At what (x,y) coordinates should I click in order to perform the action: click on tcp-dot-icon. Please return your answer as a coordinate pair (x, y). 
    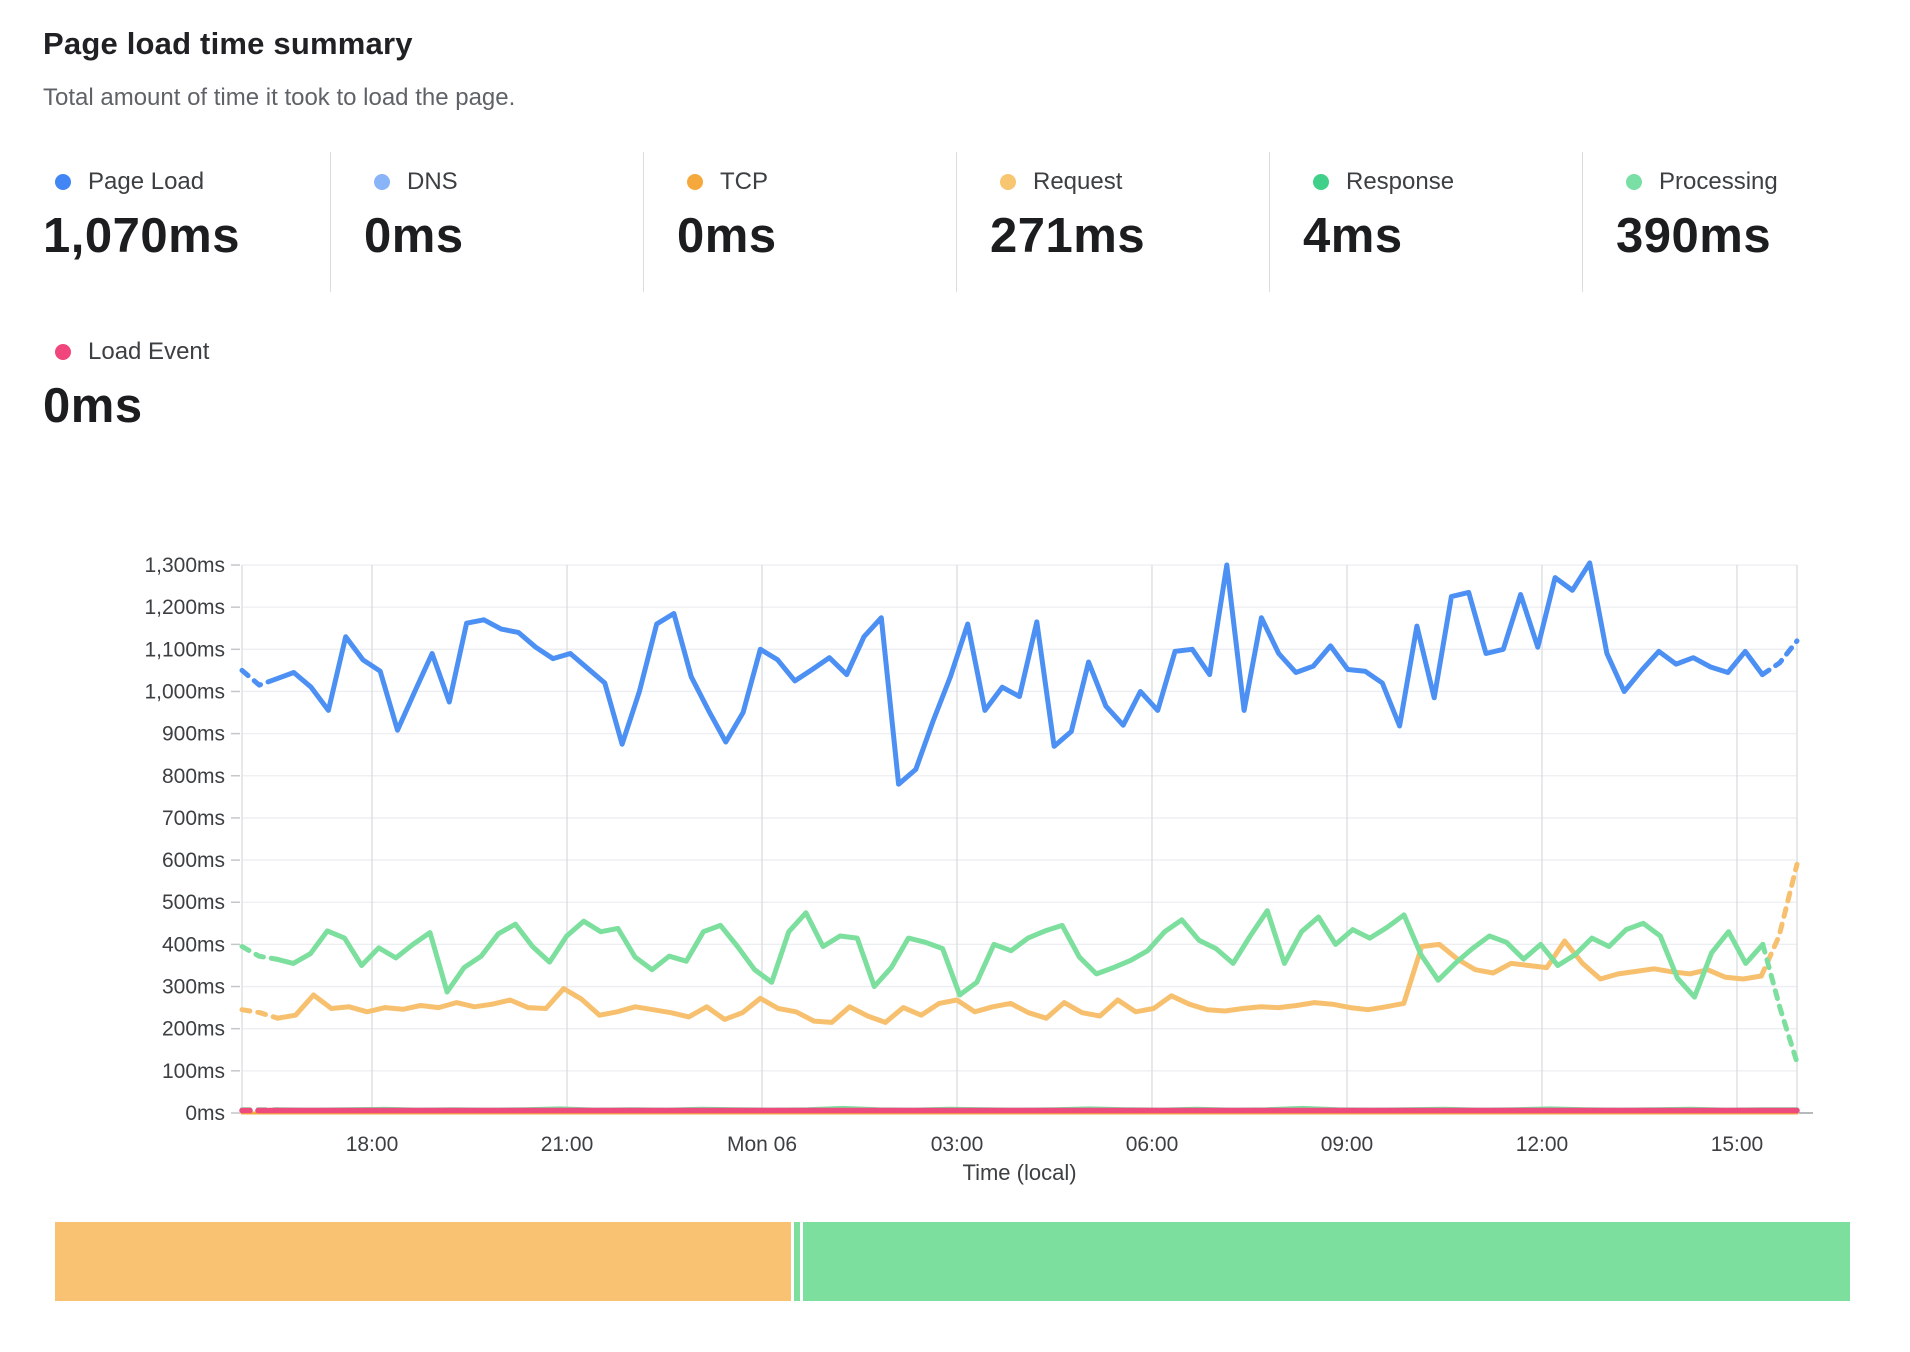
    Looking at the image, I should click on (695, 182).